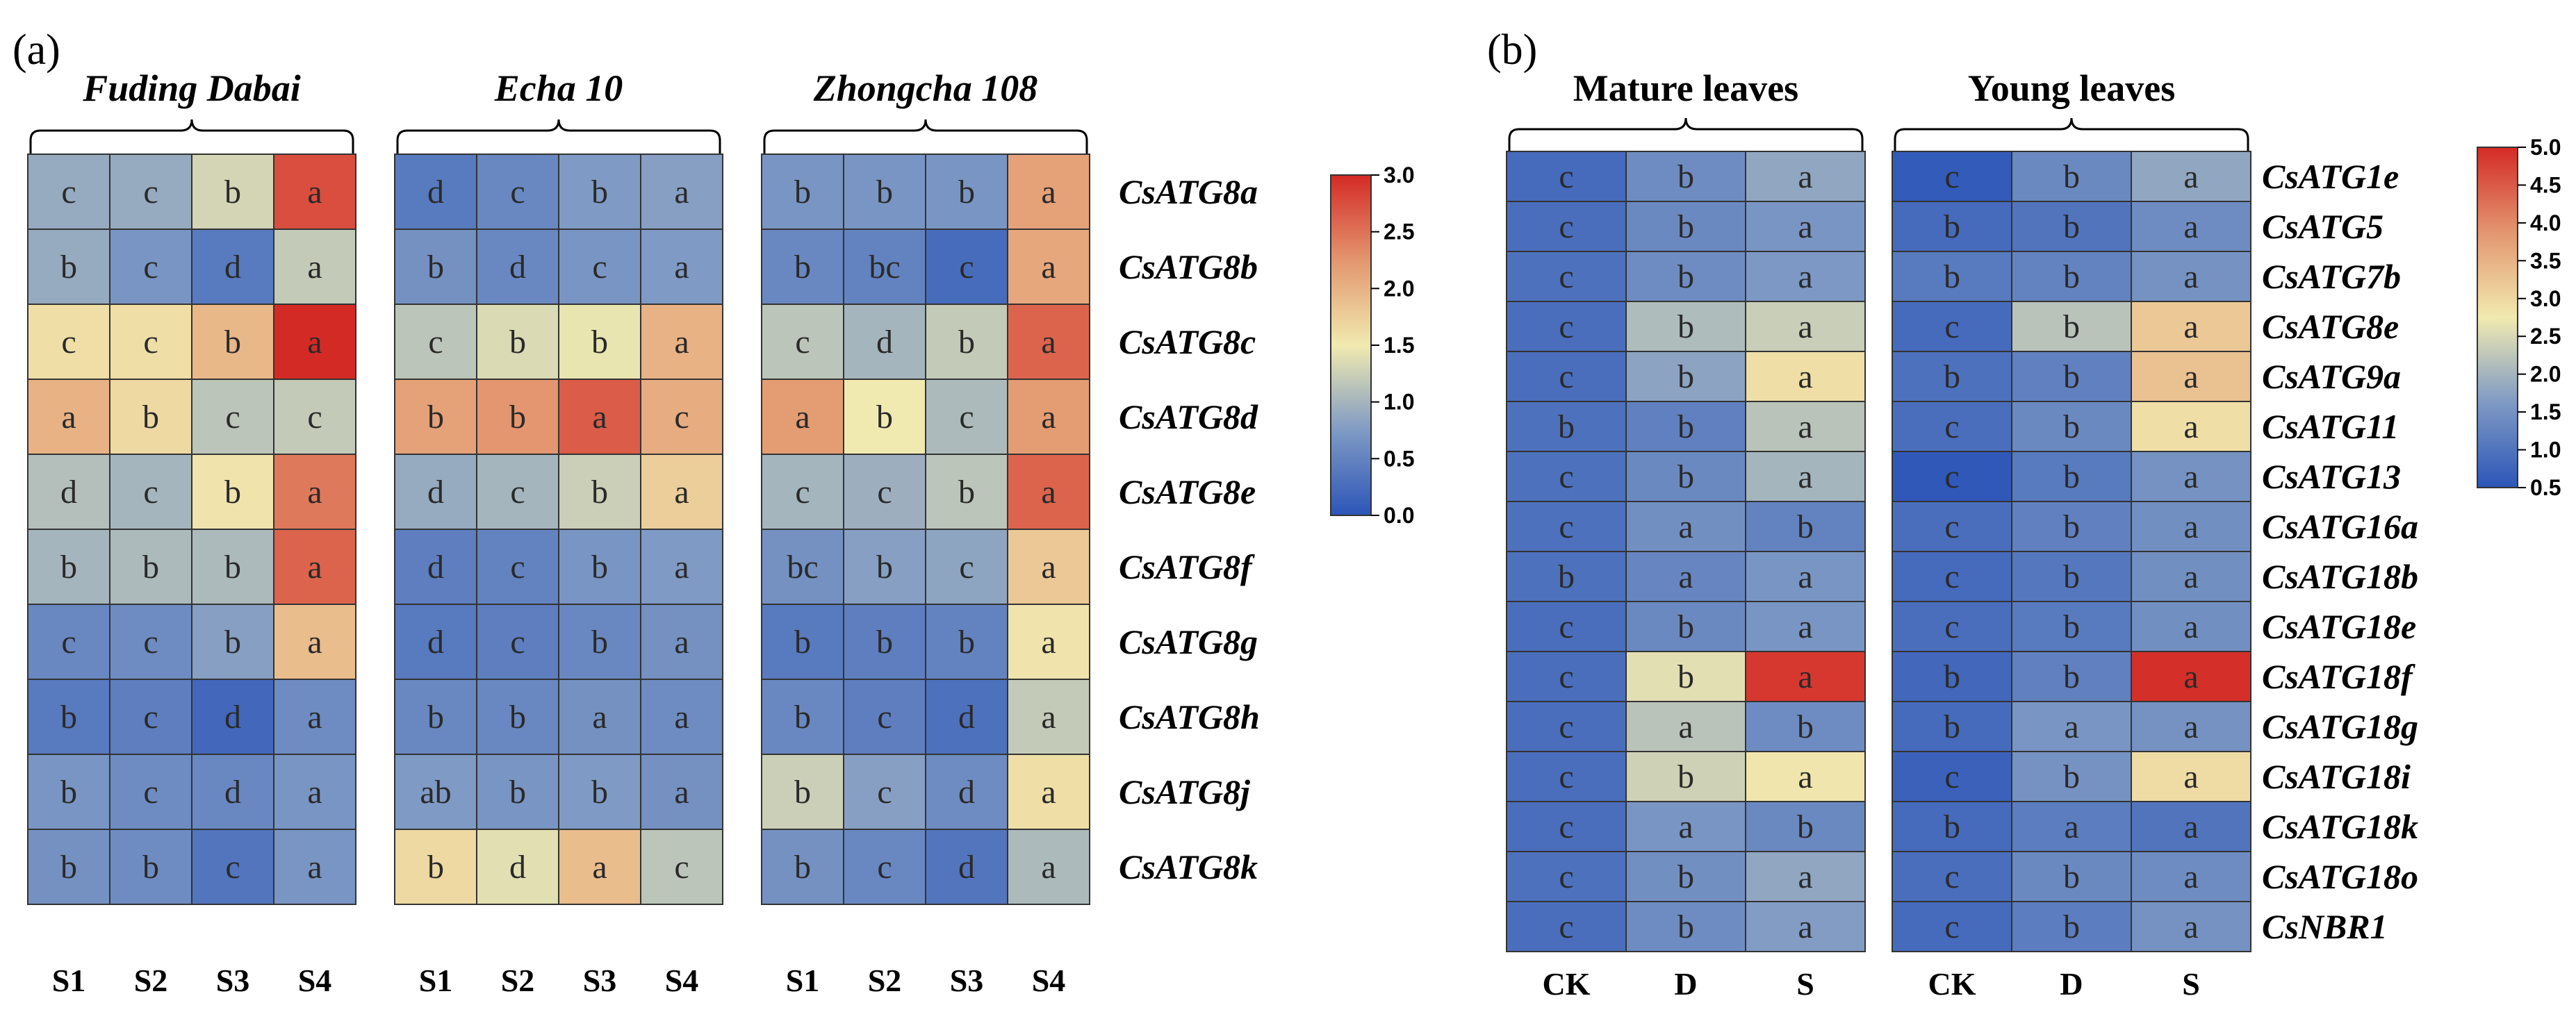  What do you see at coordinates (2545, 450) in the screenshot?
I see `colorbar-tick-label: 1.0` at bounding box center [2545, 450].